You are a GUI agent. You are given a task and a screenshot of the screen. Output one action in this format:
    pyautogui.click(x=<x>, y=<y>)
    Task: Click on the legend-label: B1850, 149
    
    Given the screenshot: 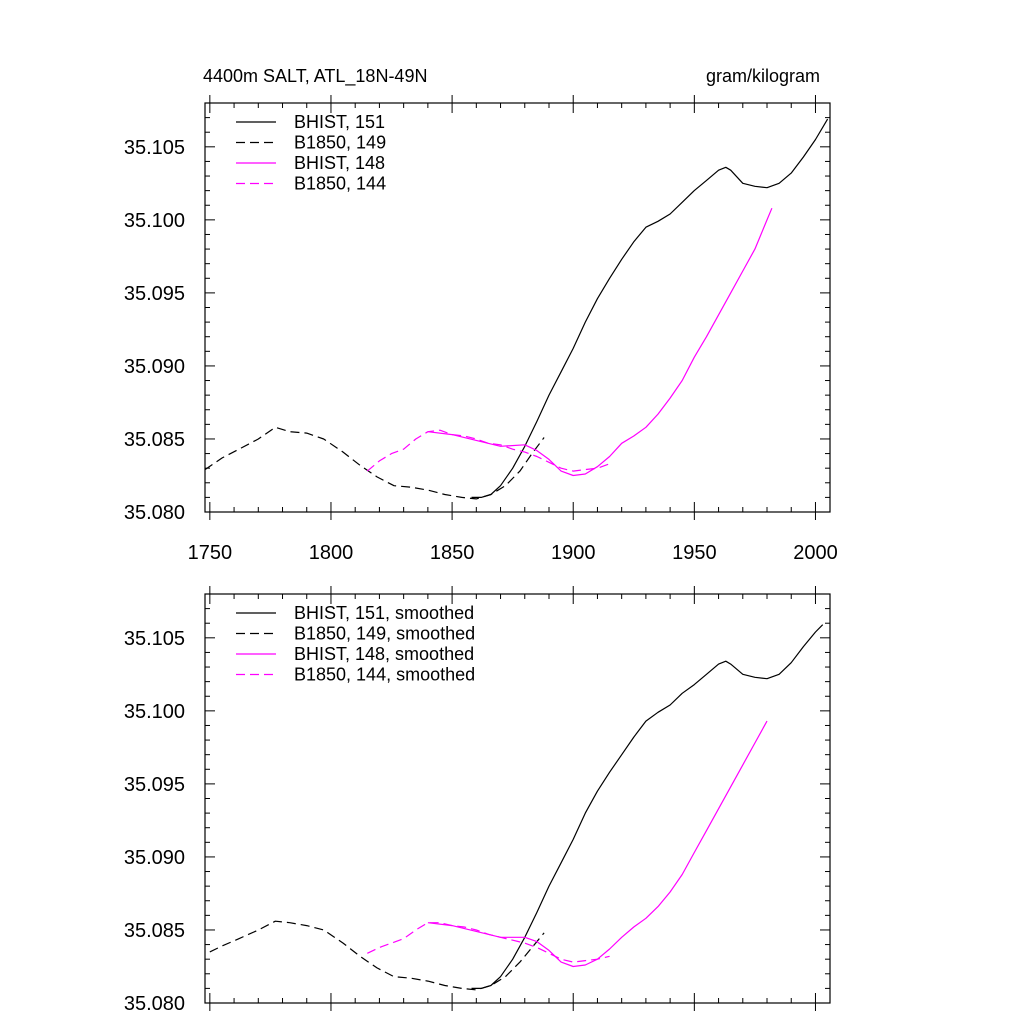 What is the action you would take?
    pyautogui.click(x=340, y=143)
    